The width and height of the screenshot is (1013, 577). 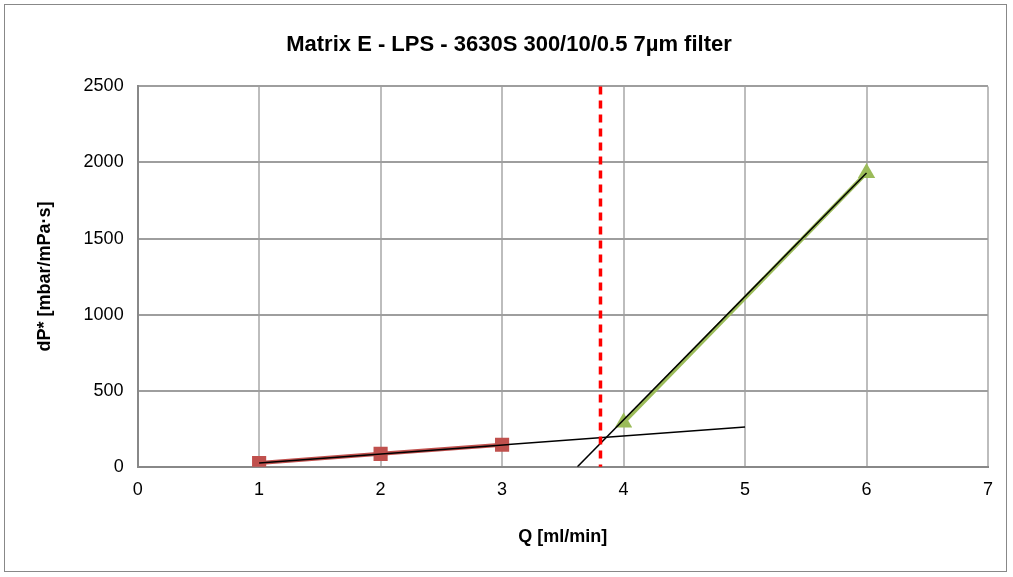 What do you see at coordinates (623, 488) in the screenshot?
I see `x-tick-label: 4` at bounding box center [623, 488].